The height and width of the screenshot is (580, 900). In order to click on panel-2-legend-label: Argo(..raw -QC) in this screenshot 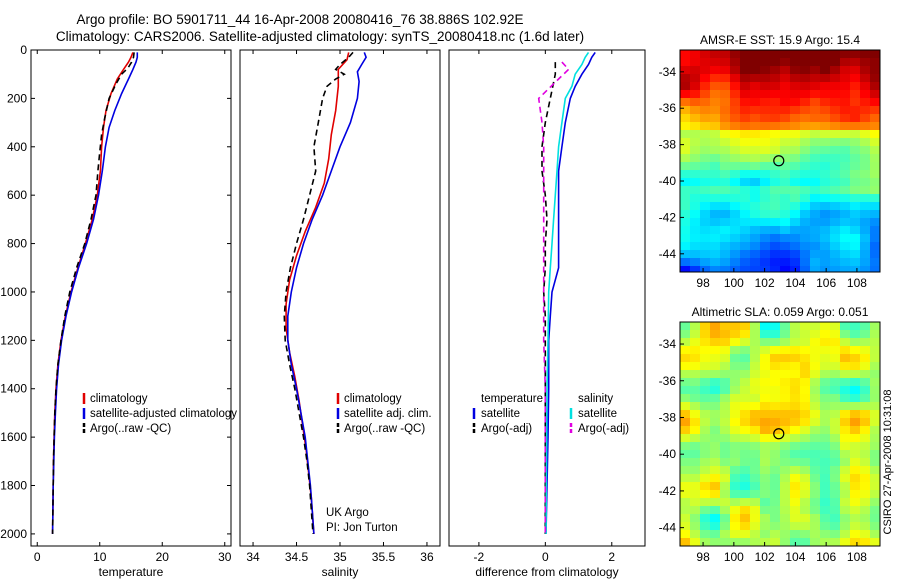, I will do `click(384, 429)`.